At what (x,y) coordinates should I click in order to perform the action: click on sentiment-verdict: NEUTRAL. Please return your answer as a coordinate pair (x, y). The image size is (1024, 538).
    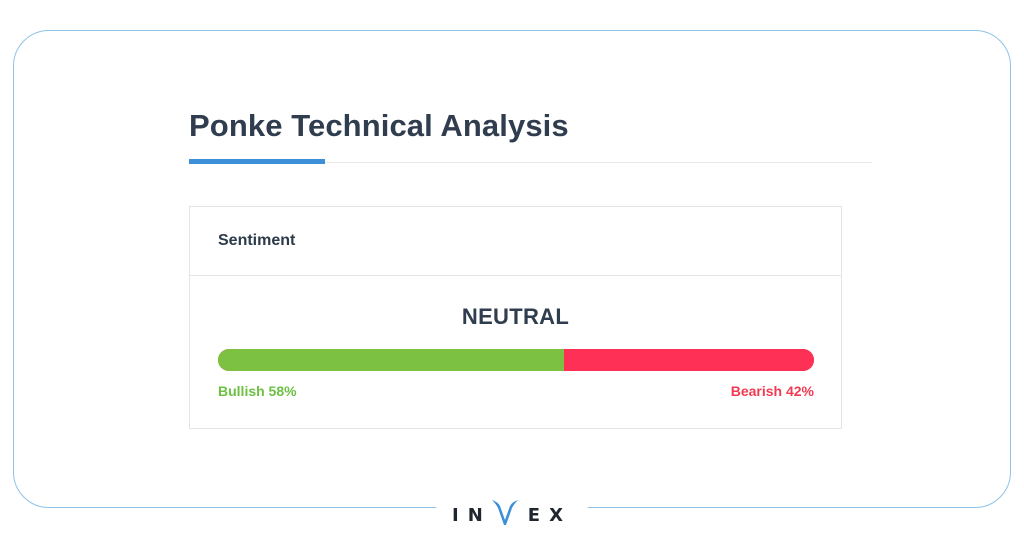
    Looking at the image, I should click on (515, 316).